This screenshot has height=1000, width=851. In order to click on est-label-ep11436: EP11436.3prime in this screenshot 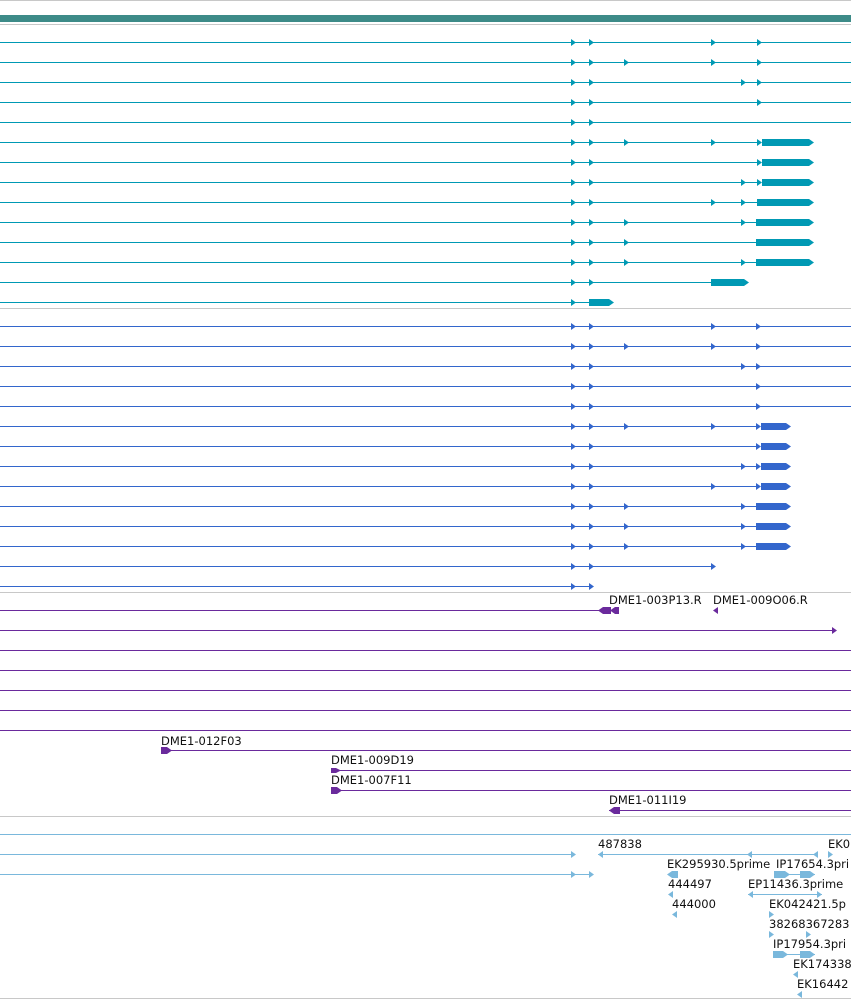, I will do `click(795, 884)`.